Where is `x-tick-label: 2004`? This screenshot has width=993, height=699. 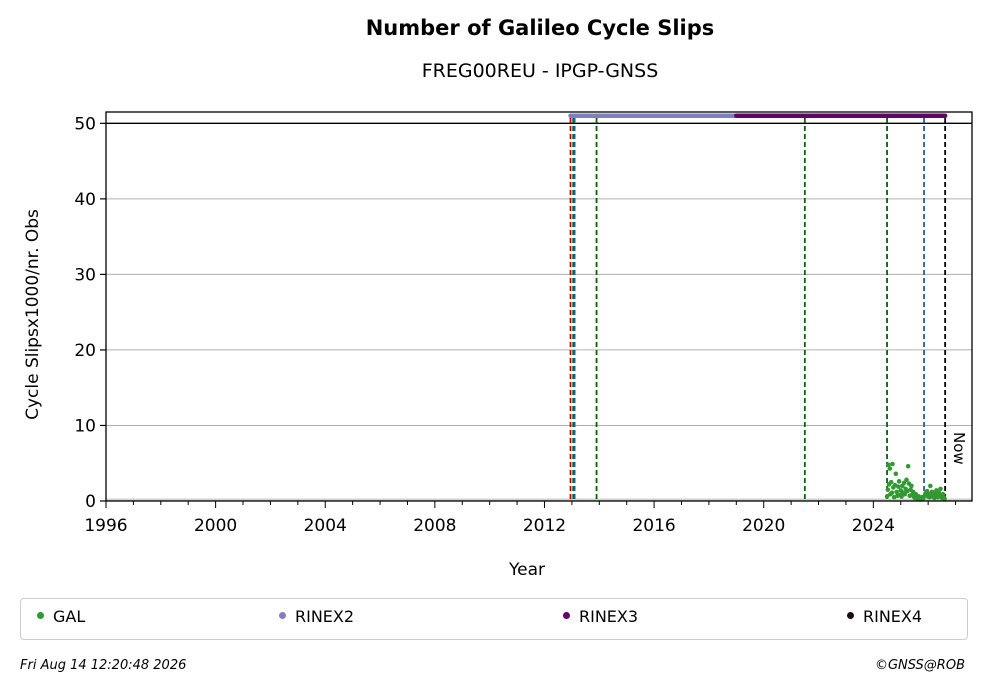 x-tick-label: 2004 is located at coordinates (325, 526).